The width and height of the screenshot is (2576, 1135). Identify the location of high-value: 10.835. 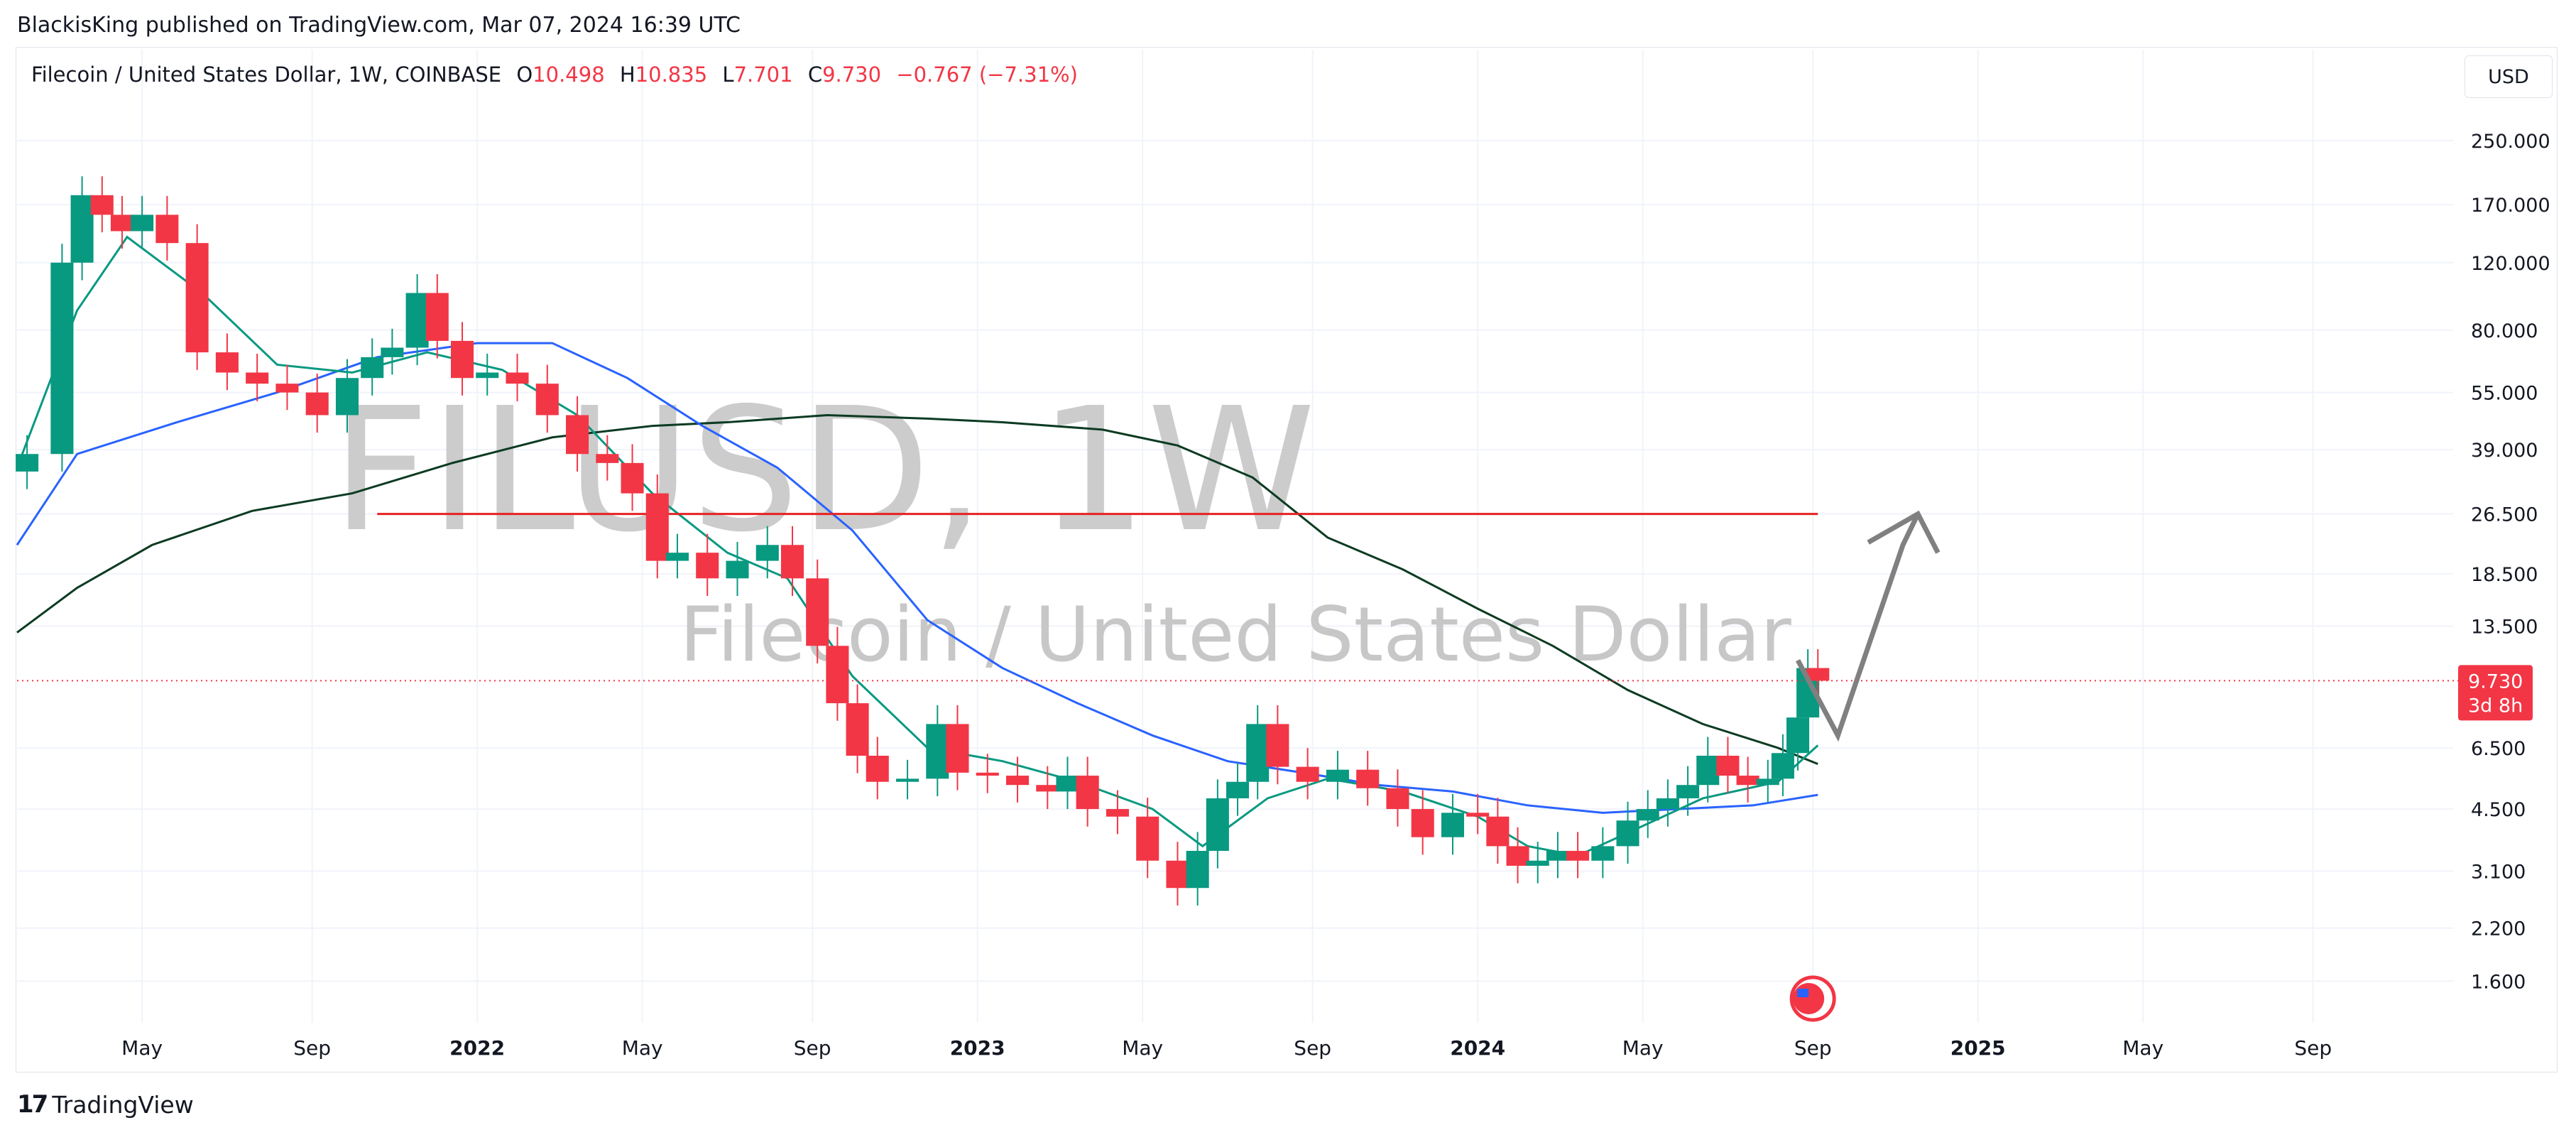
(671, 75).